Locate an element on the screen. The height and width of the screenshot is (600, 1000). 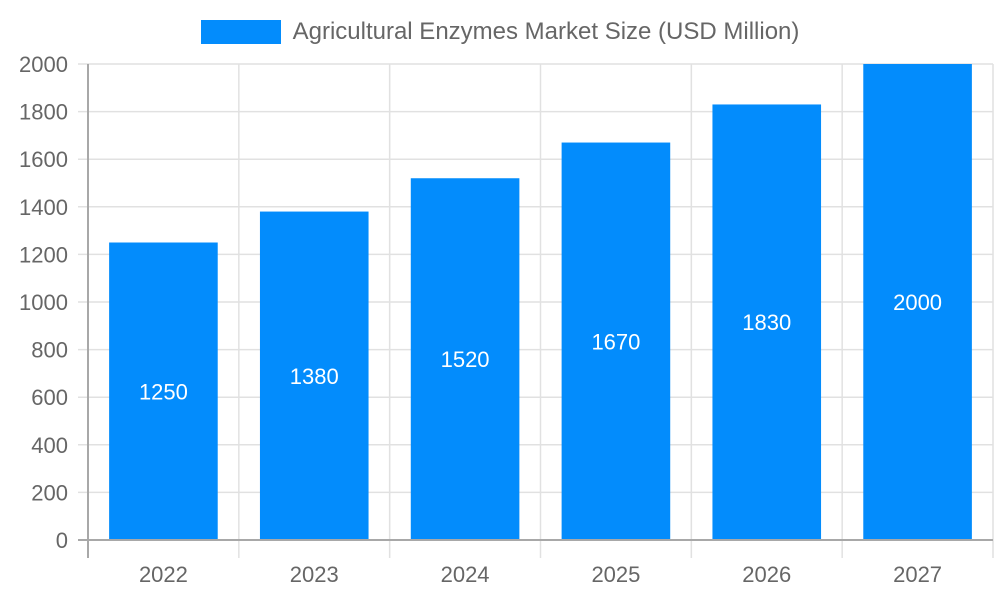
bar-2025 is located at coordinates (616, 341).